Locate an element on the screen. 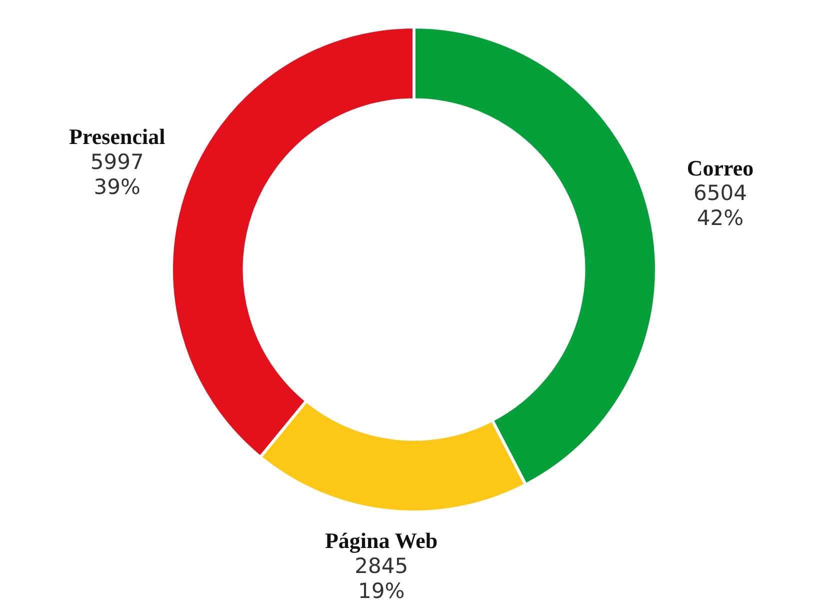 The height and width of the screenshot is (609, 828). slice-label: Presencial is located at coordinates (117, 137).